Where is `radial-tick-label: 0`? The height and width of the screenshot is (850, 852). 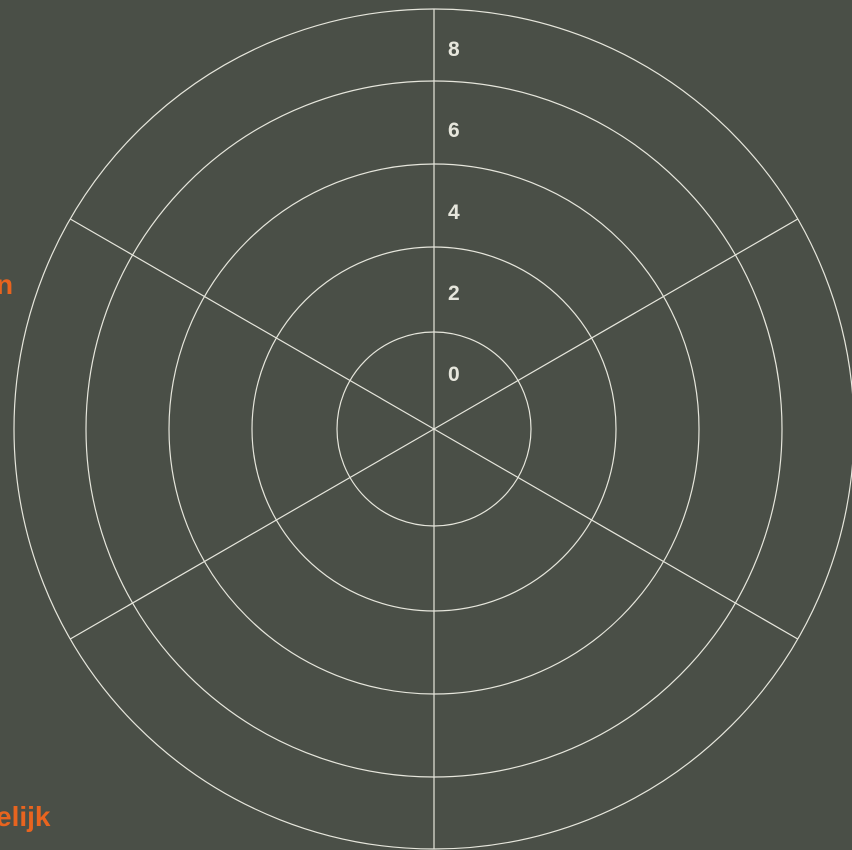
radial-tick-label: 0 is located at coordinates (454, 374).